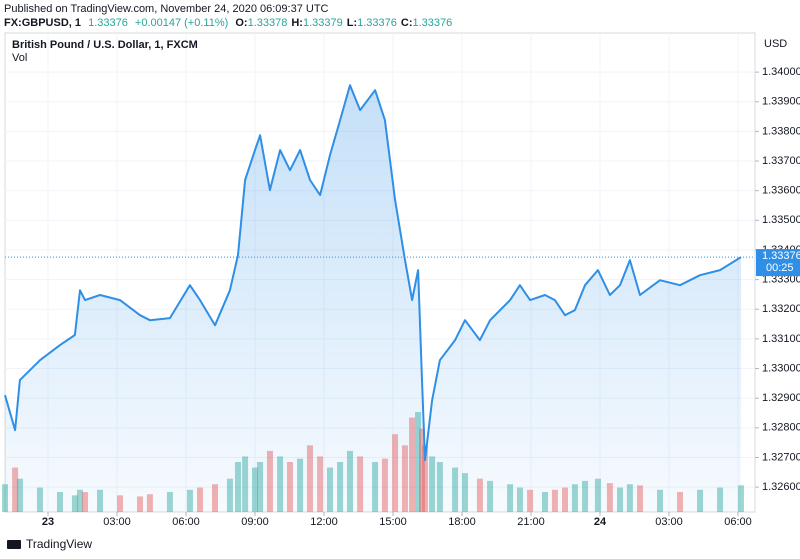 The width and height of the screenshot is (800, 559). Describe the element at coordinates (352, 23) in the screenshot. I see `ohlc-label: L:` at that location.